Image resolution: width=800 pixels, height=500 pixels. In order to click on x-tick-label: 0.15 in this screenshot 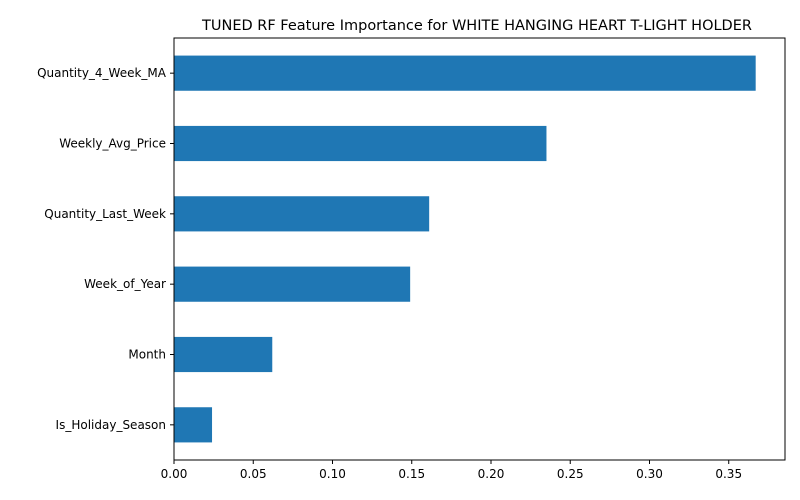, I will do `click(411, 474)`.